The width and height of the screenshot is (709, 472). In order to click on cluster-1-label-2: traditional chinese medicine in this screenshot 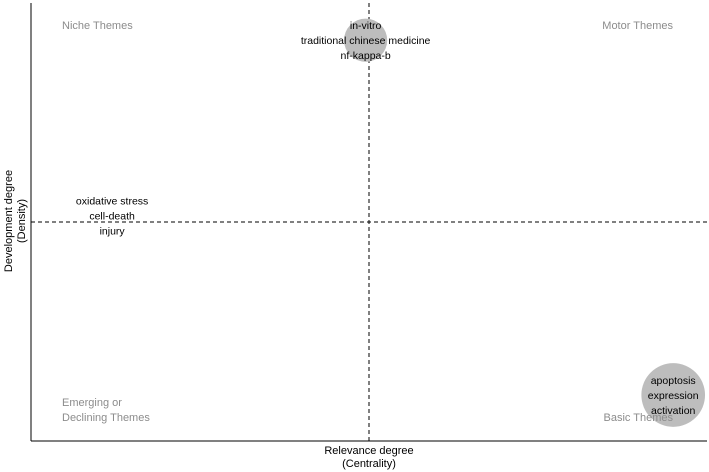, I will do `click(366, 41)`.